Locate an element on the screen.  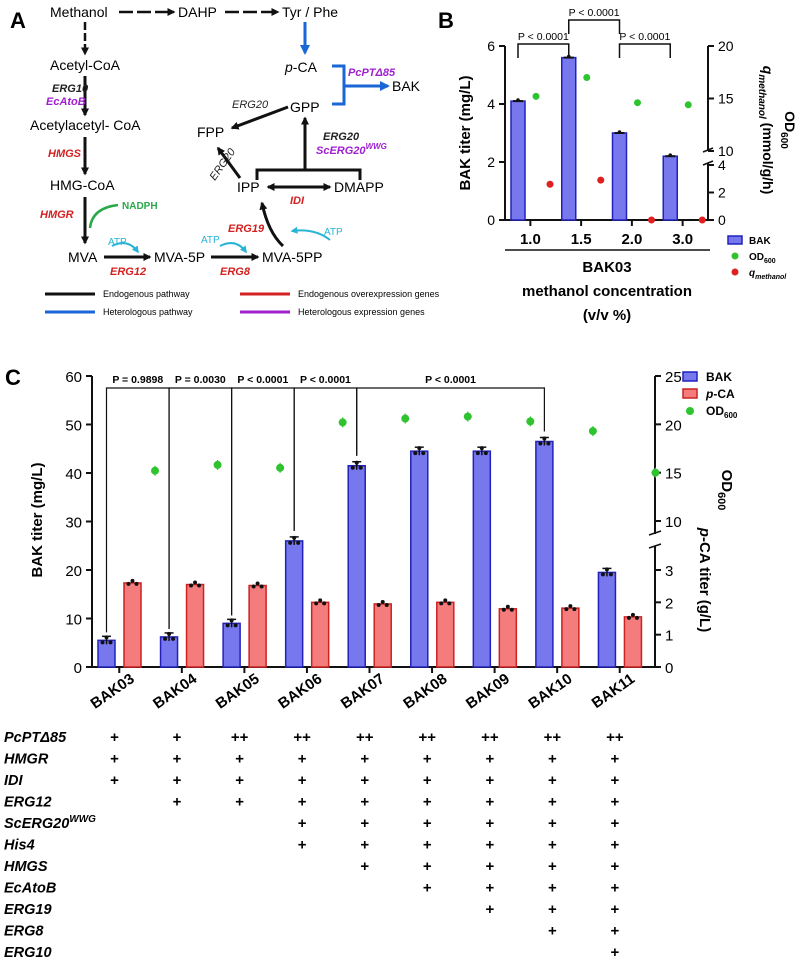
c-legend-od: OD600 is located at coordinates (722, 412).